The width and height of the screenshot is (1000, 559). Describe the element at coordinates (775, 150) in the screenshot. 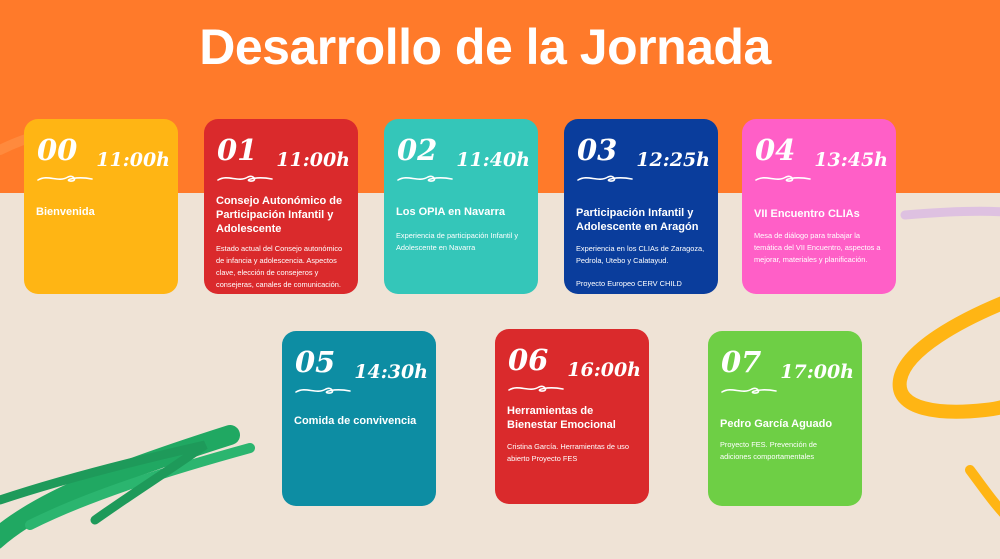

I see `session-number: 04` at that location.